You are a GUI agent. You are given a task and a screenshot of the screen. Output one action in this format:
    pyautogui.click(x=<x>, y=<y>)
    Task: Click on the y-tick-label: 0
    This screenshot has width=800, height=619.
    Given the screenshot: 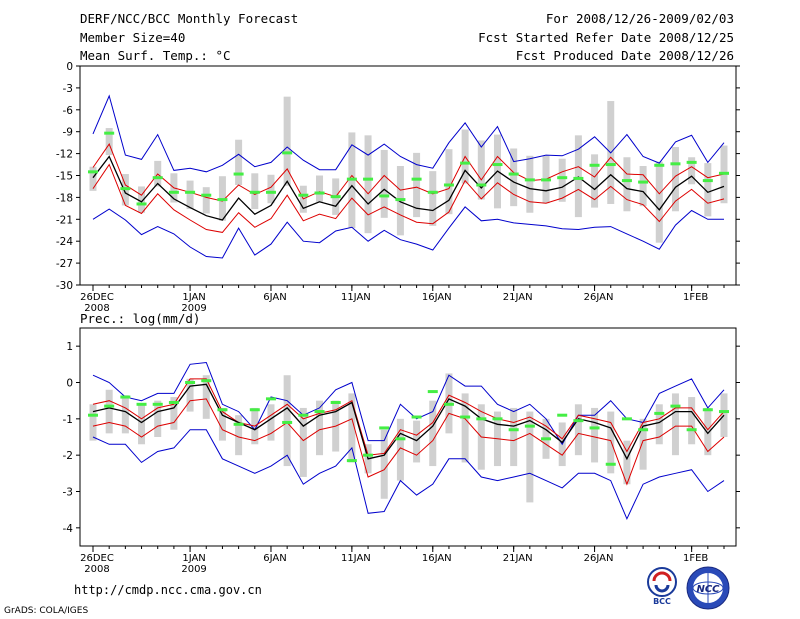 What is the action you would take?
    pyautogui.click(x=69, y=384)
    